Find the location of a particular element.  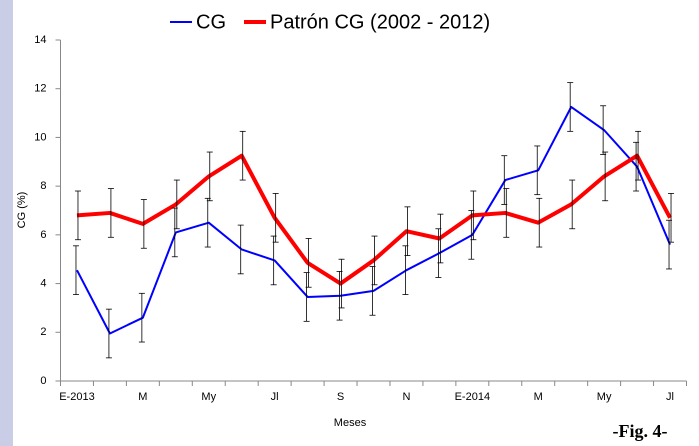

figure-label: -Fig. 4- is located at coordinates (640, 431).